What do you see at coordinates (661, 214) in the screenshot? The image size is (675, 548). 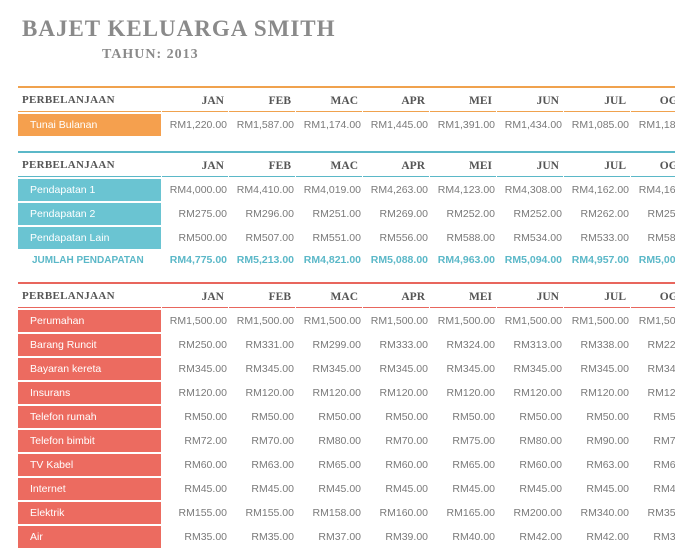 I see `value-cell: RM258.00` at bounding box center [661, 214].